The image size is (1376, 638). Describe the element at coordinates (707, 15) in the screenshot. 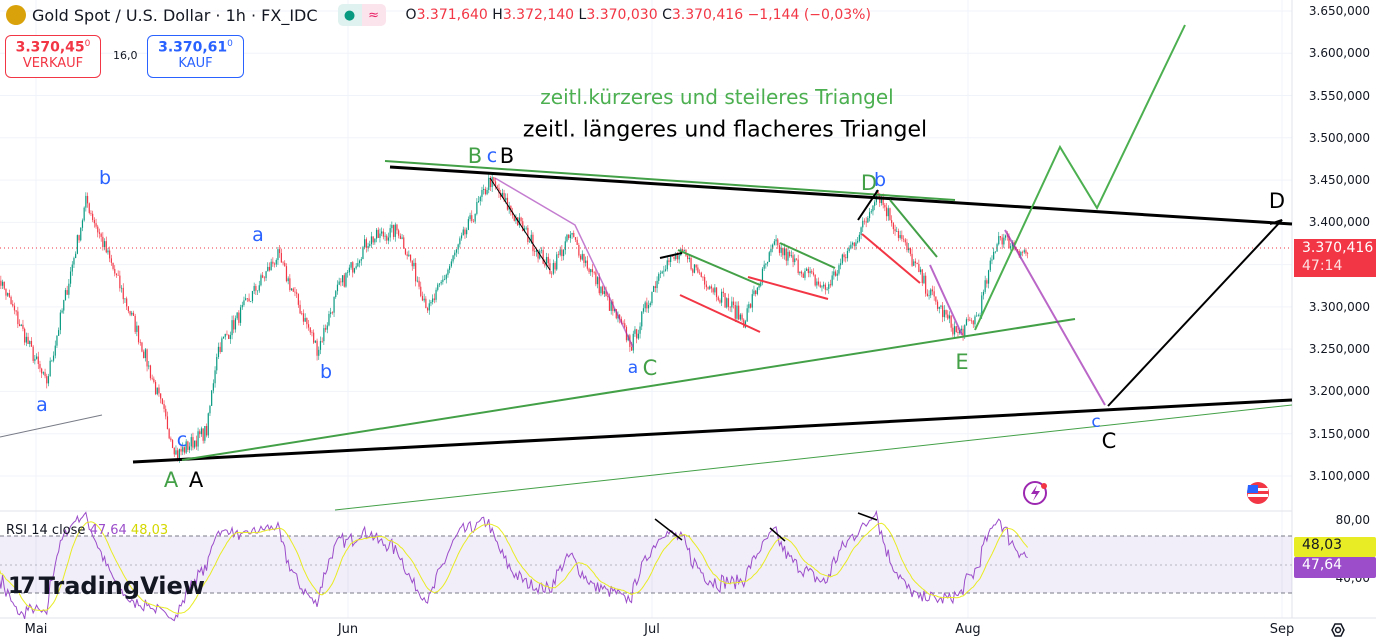

I see `close-value: 3.370,416` at that location.